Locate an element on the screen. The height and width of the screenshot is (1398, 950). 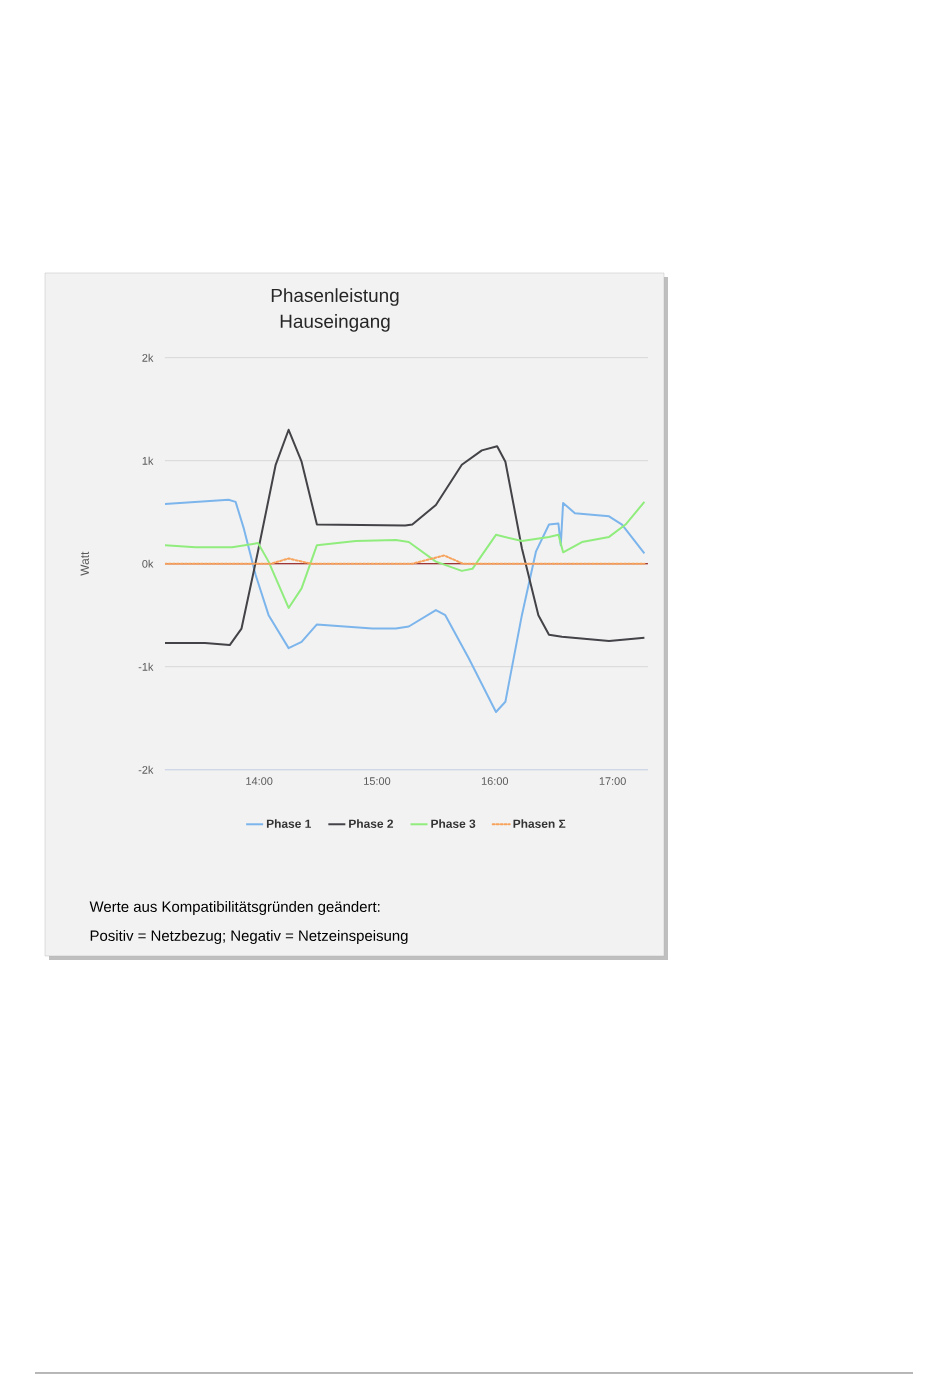
text: Werte aus Kompatibilitätsgründen geändert: is located at coordinates (234, 908).